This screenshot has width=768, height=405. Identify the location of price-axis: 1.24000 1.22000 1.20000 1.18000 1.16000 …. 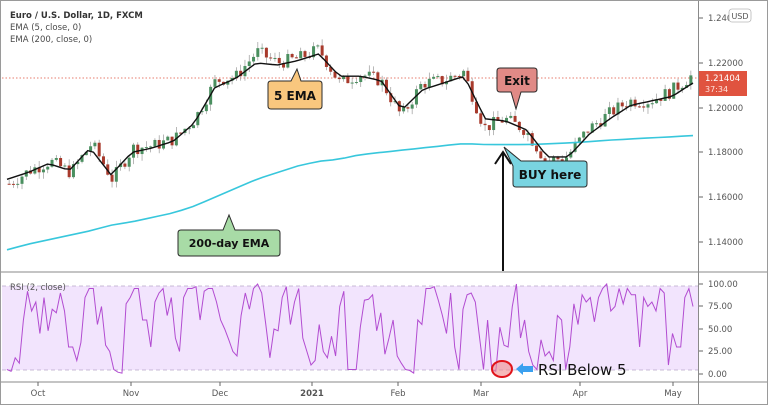
(721, 131).